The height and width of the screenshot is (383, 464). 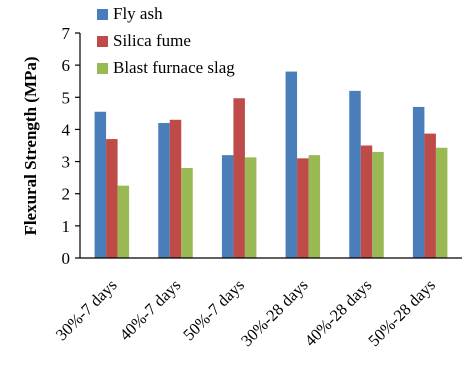 I want to click on x-category-label: 50%-7 days, so click(x=213, y=309).